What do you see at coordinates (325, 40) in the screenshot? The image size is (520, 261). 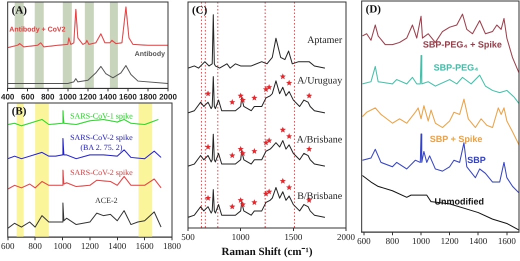 I see `series-label: Aptamer` at bounding box center [325, 40].